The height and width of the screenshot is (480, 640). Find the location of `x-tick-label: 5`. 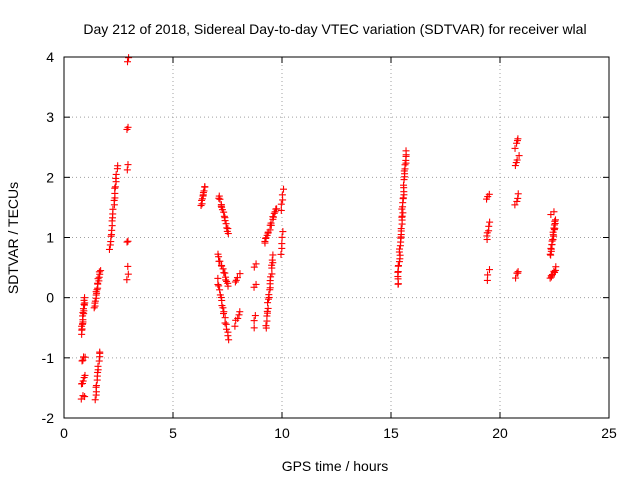

x-tick-label: 5 is located at coordinates (173, 433).